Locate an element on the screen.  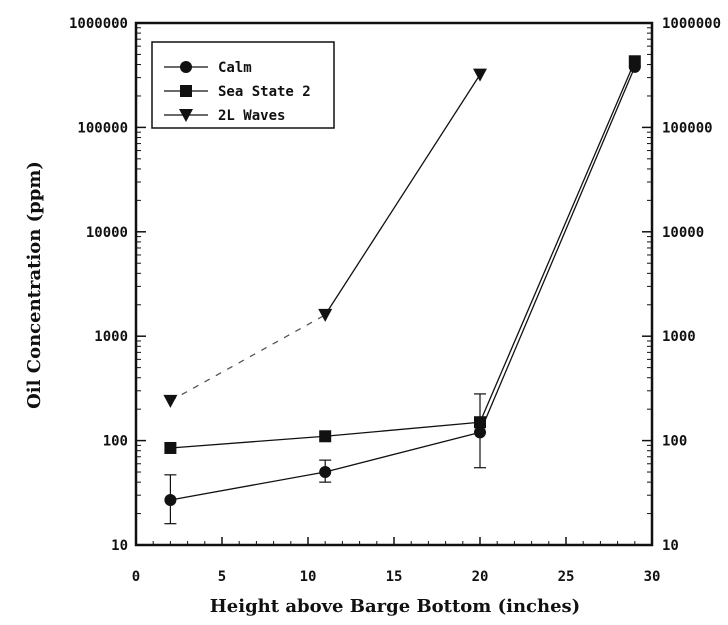
legend-label: Sea State 2 is located at coordinates (264, 92).